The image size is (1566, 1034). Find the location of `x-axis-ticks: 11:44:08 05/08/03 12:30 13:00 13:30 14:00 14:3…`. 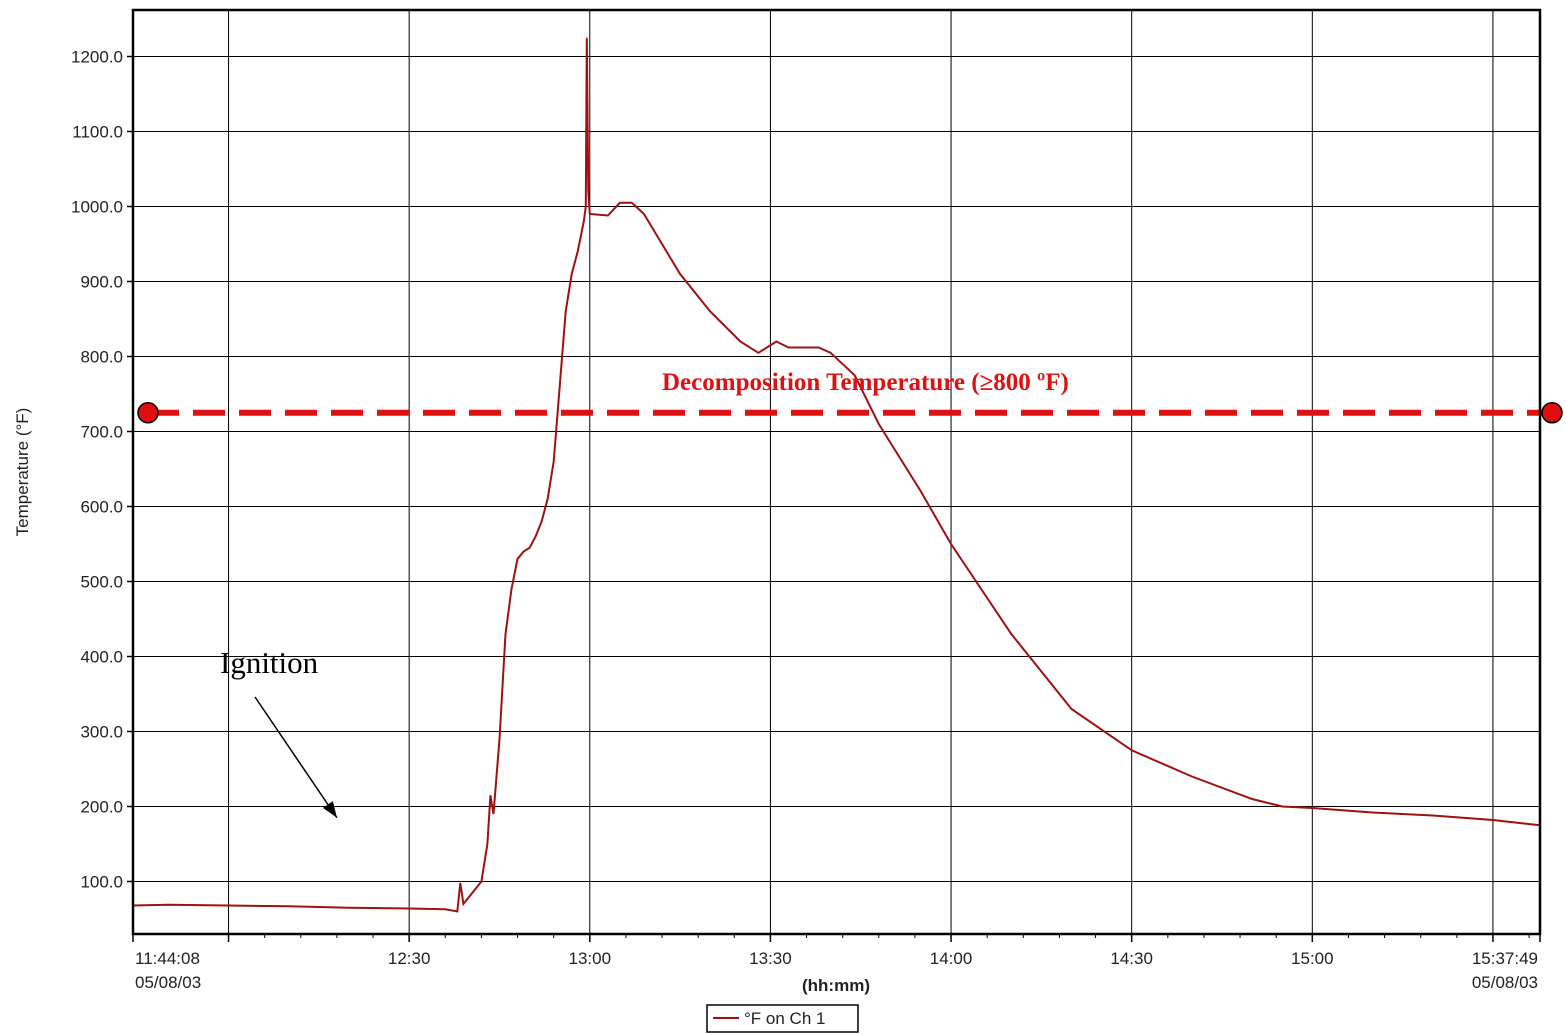

x-axis-ticks: 11:44:08 05/08/03 12:30 13:00 13:30 14:00 14:3… is located at coordinates (836, 963).